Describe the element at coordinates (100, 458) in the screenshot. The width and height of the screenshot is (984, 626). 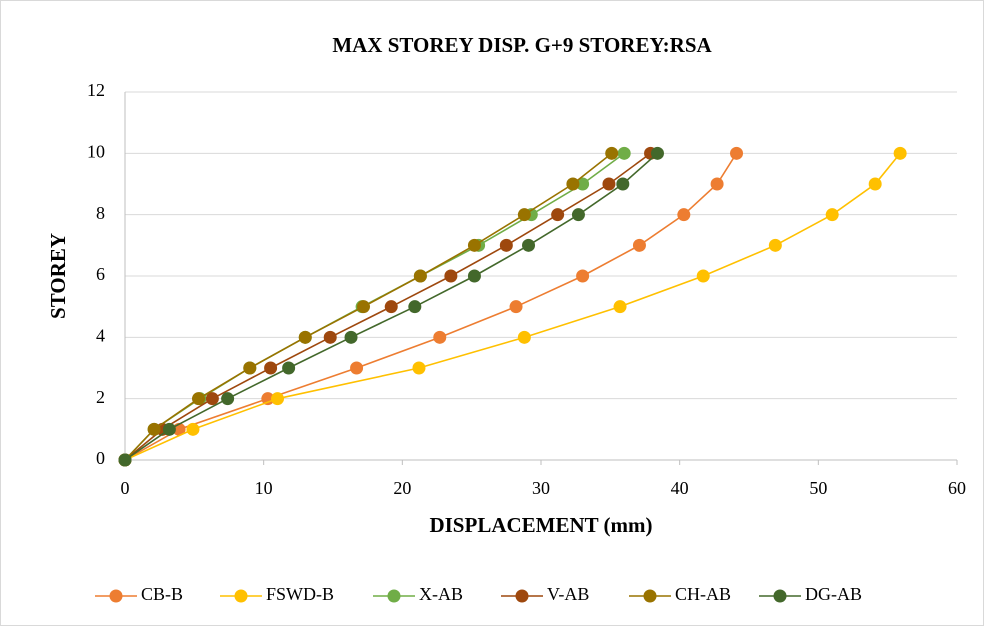
I see `y-tick-label: 0` at that location.